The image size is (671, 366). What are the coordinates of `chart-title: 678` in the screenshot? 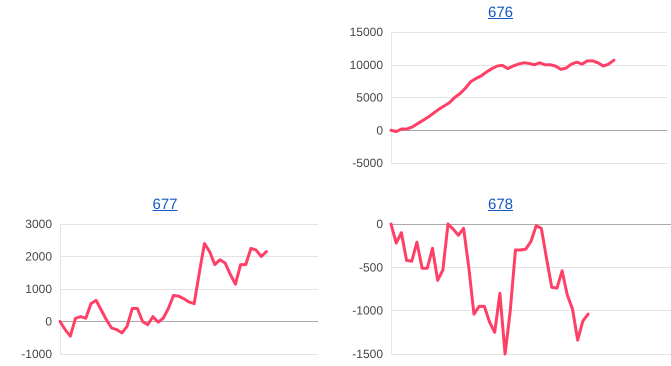 It's located at (500, 204).